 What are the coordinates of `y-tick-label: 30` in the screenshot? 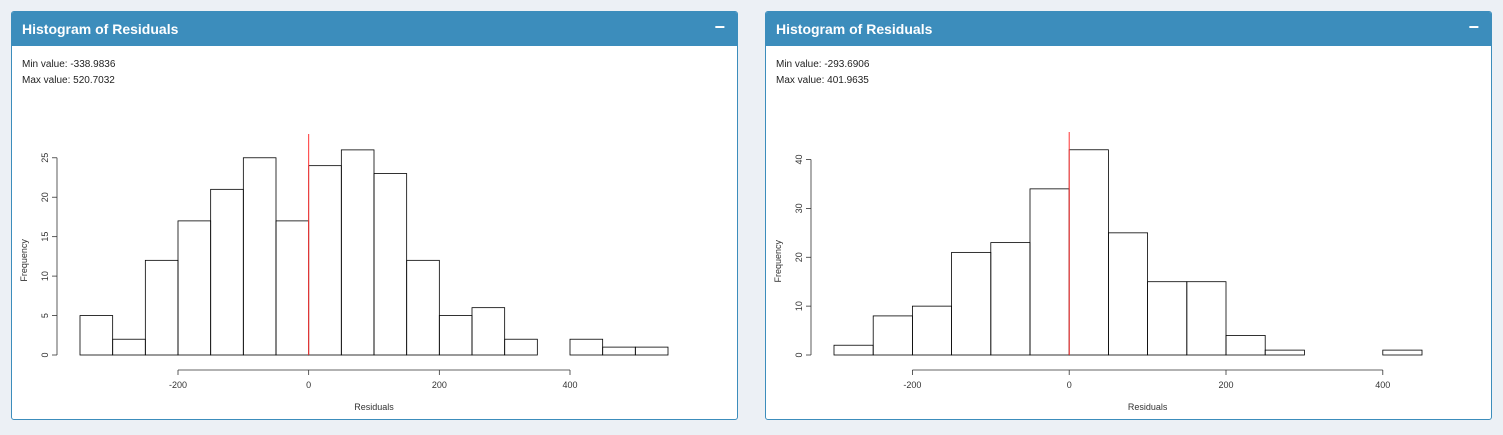 It's located at (799, 208).